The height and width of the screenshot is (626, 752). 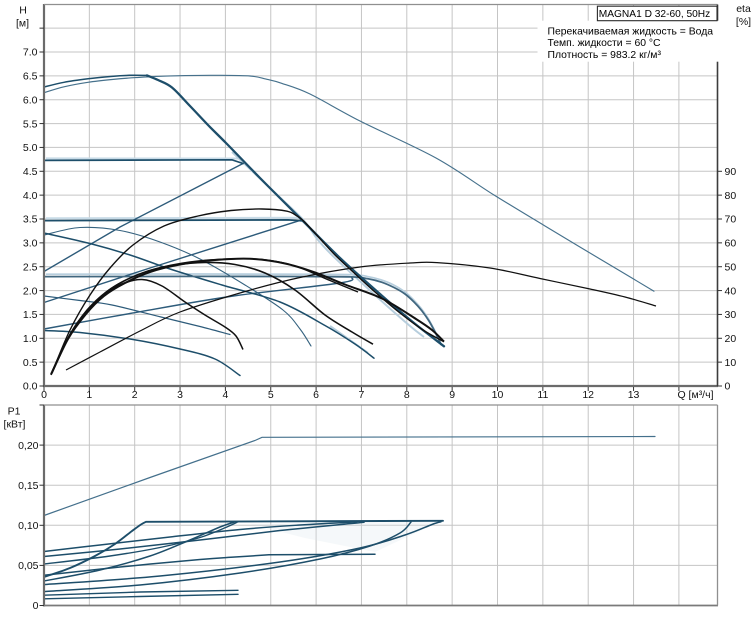 What do you see at coordinates (30, 267) in the screenshot?
I see `svg-text: 2.5` at bounding box center [30, 267].